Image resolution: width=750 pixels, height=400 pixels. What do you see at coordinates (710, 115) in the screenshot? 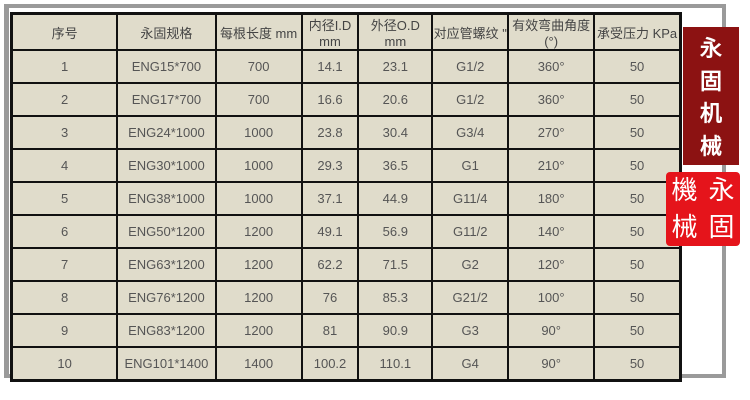
I see `banner-char: 机` at bounding box center [710, 115].